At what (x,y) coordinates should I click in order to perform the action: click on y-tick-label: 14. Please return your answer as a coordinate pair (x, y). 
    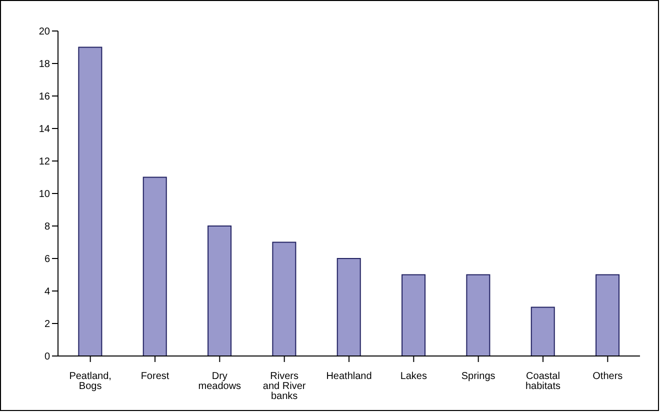
    Looking at the image, I should click on (44, 130).